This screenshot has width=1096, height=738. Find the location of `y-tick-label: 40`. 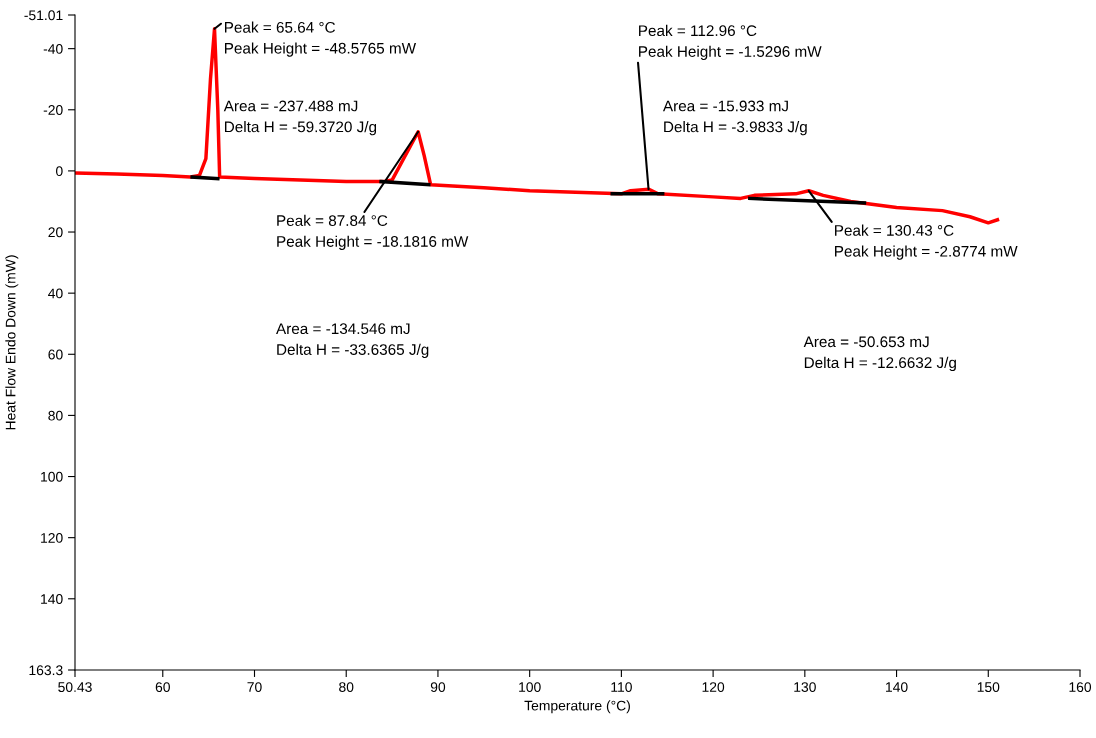

y-tick-label: 40 is located at coordinates (55, 293).